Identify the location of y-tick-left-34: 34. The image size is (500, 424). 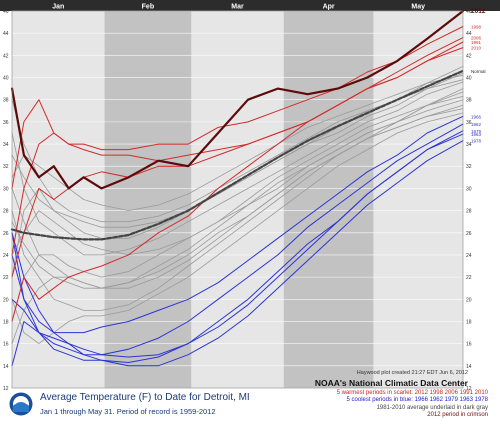
(6, 145).